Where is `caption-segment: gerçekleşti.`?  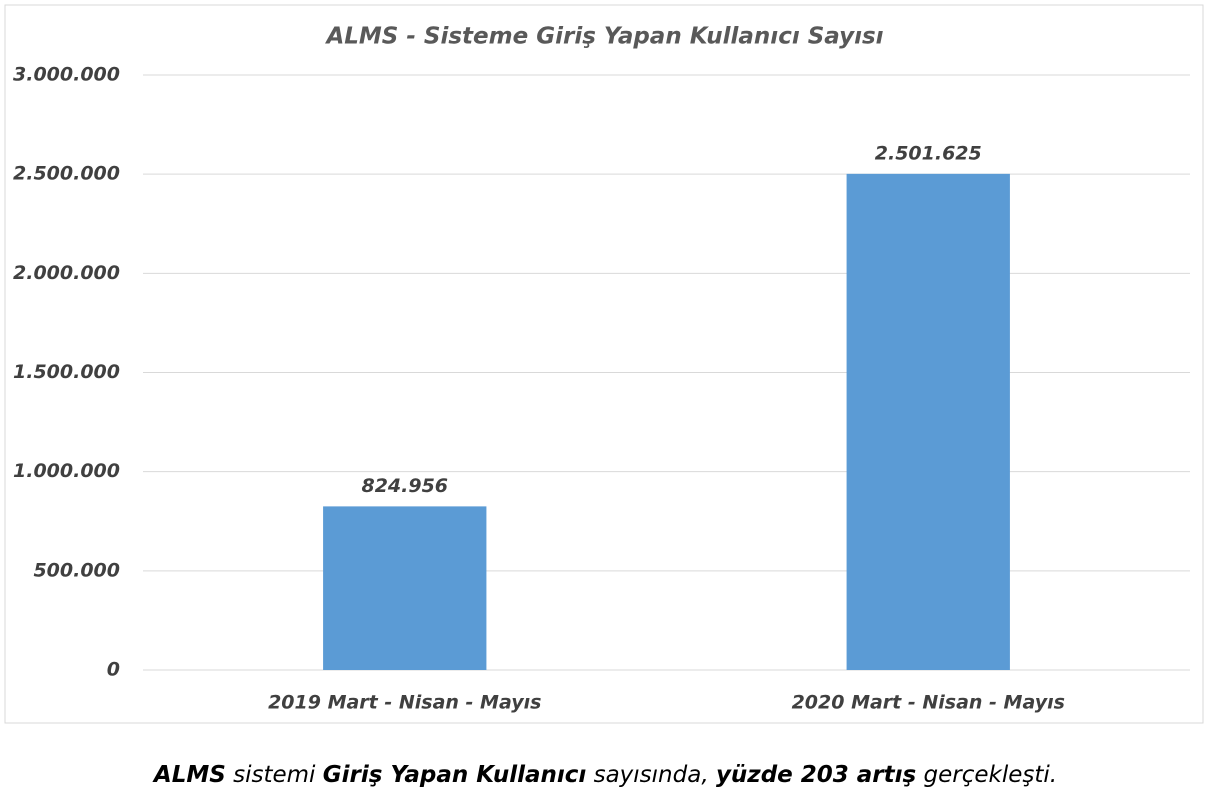
caption-segment: gerçekleşti. is located at coordinates (987, 775).